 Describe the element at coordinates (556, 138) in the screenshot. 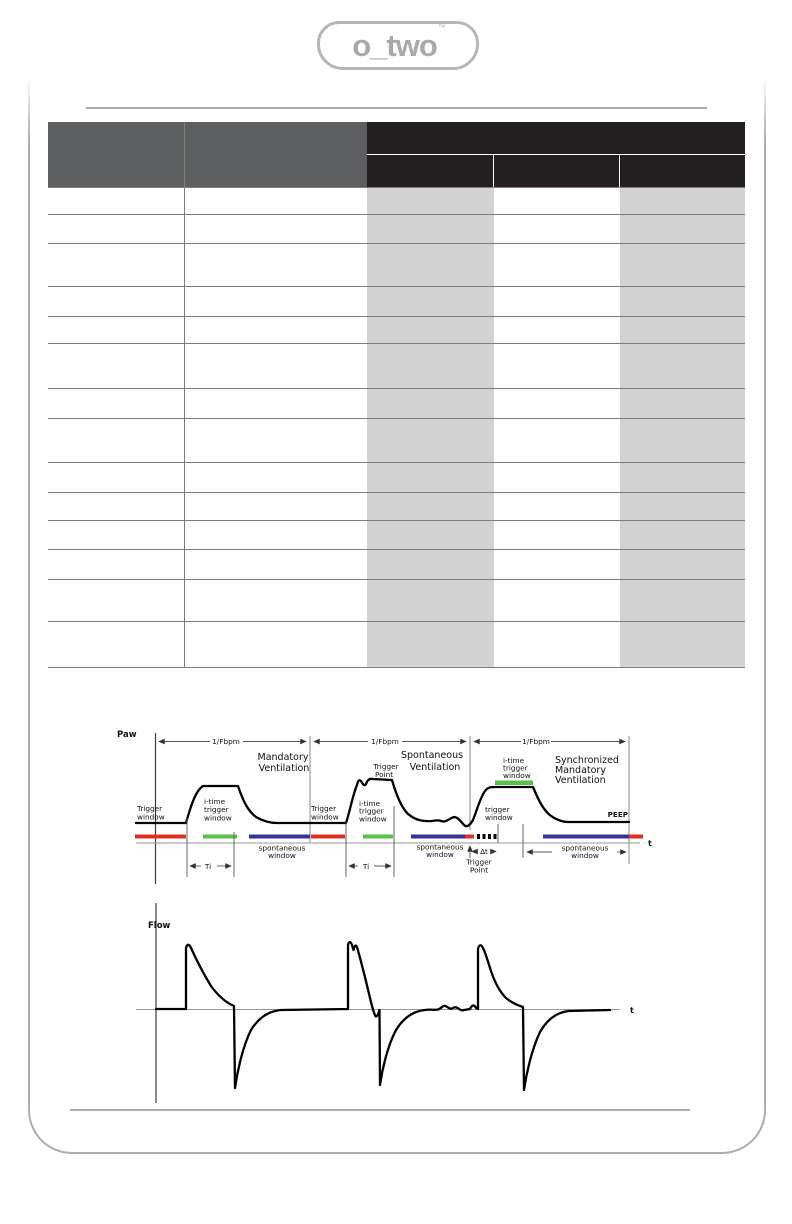

I see `table-header-group-cell` at that location.